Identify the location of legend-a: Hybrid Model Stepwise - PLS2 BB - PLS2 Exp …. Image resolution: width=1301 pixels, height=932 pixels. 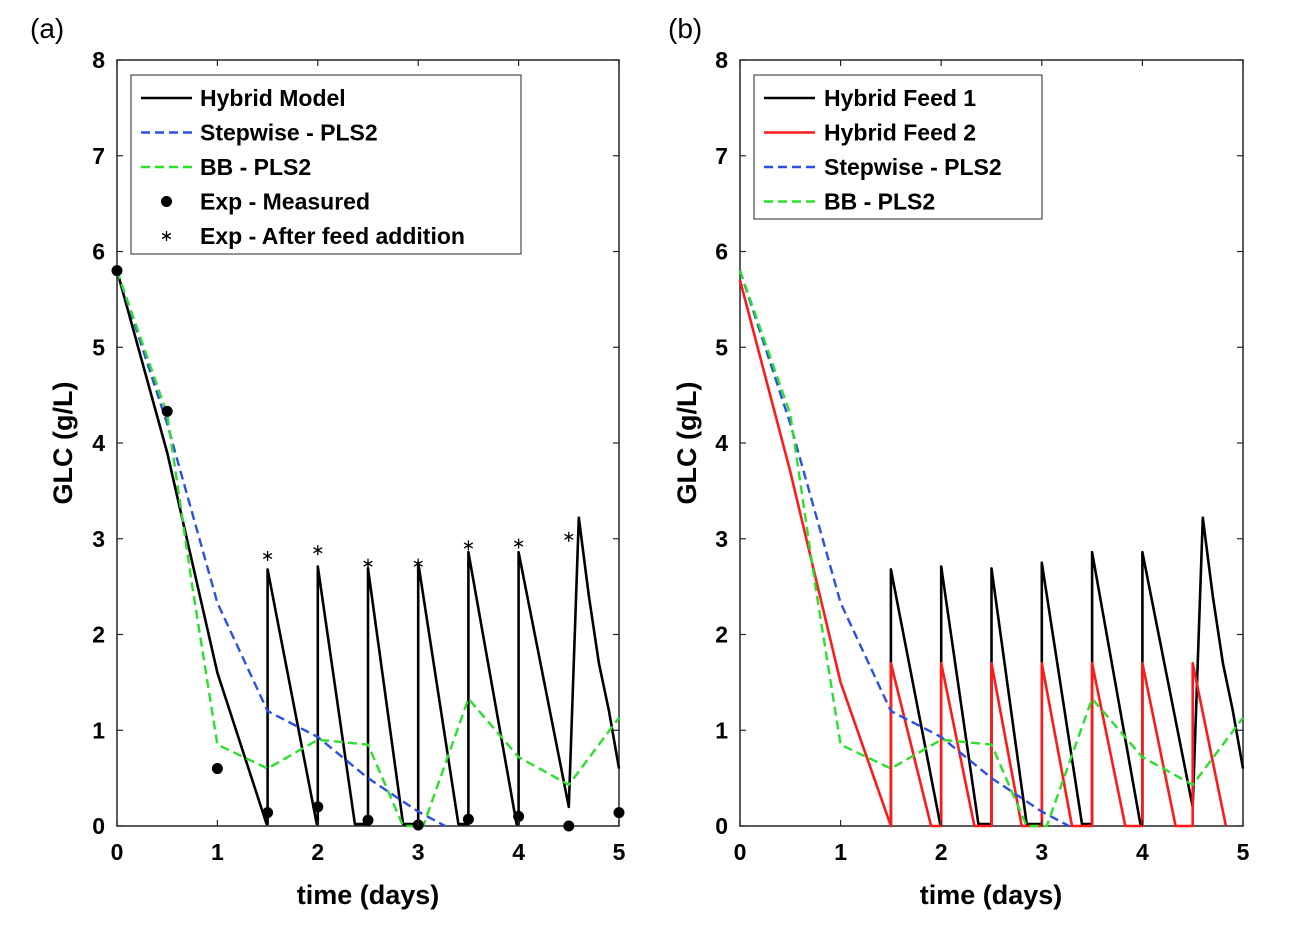
(326, 164).